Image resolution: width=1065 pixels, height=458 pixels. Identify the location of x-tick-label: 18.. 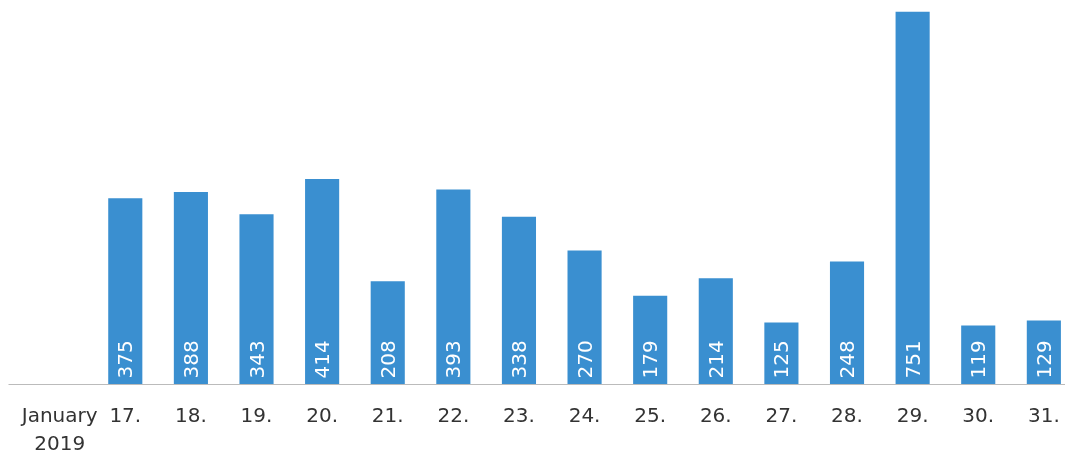
(191, 414).